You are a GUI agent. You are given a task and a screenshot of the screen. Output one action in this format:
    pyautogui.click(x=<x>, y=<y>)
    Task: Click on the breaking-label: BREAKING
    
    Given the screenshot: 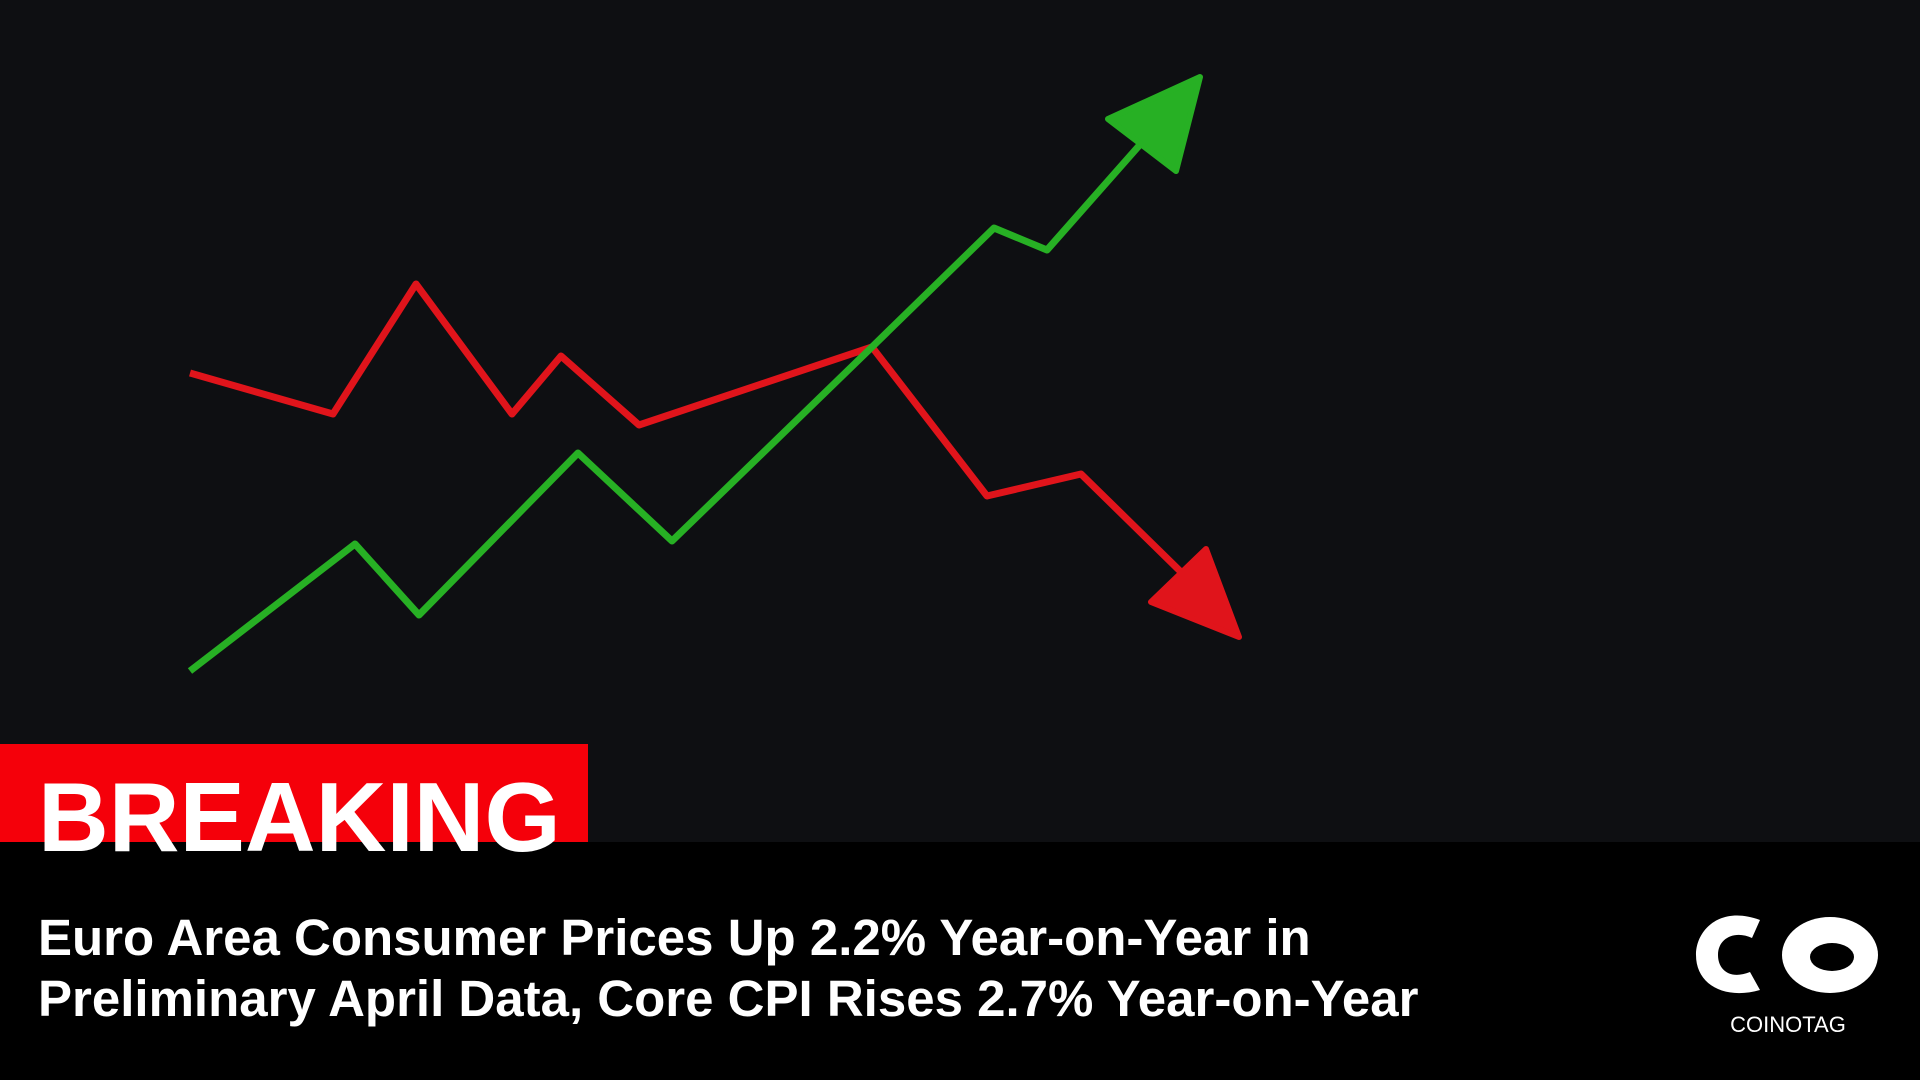 What is the action you would take?
    pyautogui.click(x=299, y=817)
    